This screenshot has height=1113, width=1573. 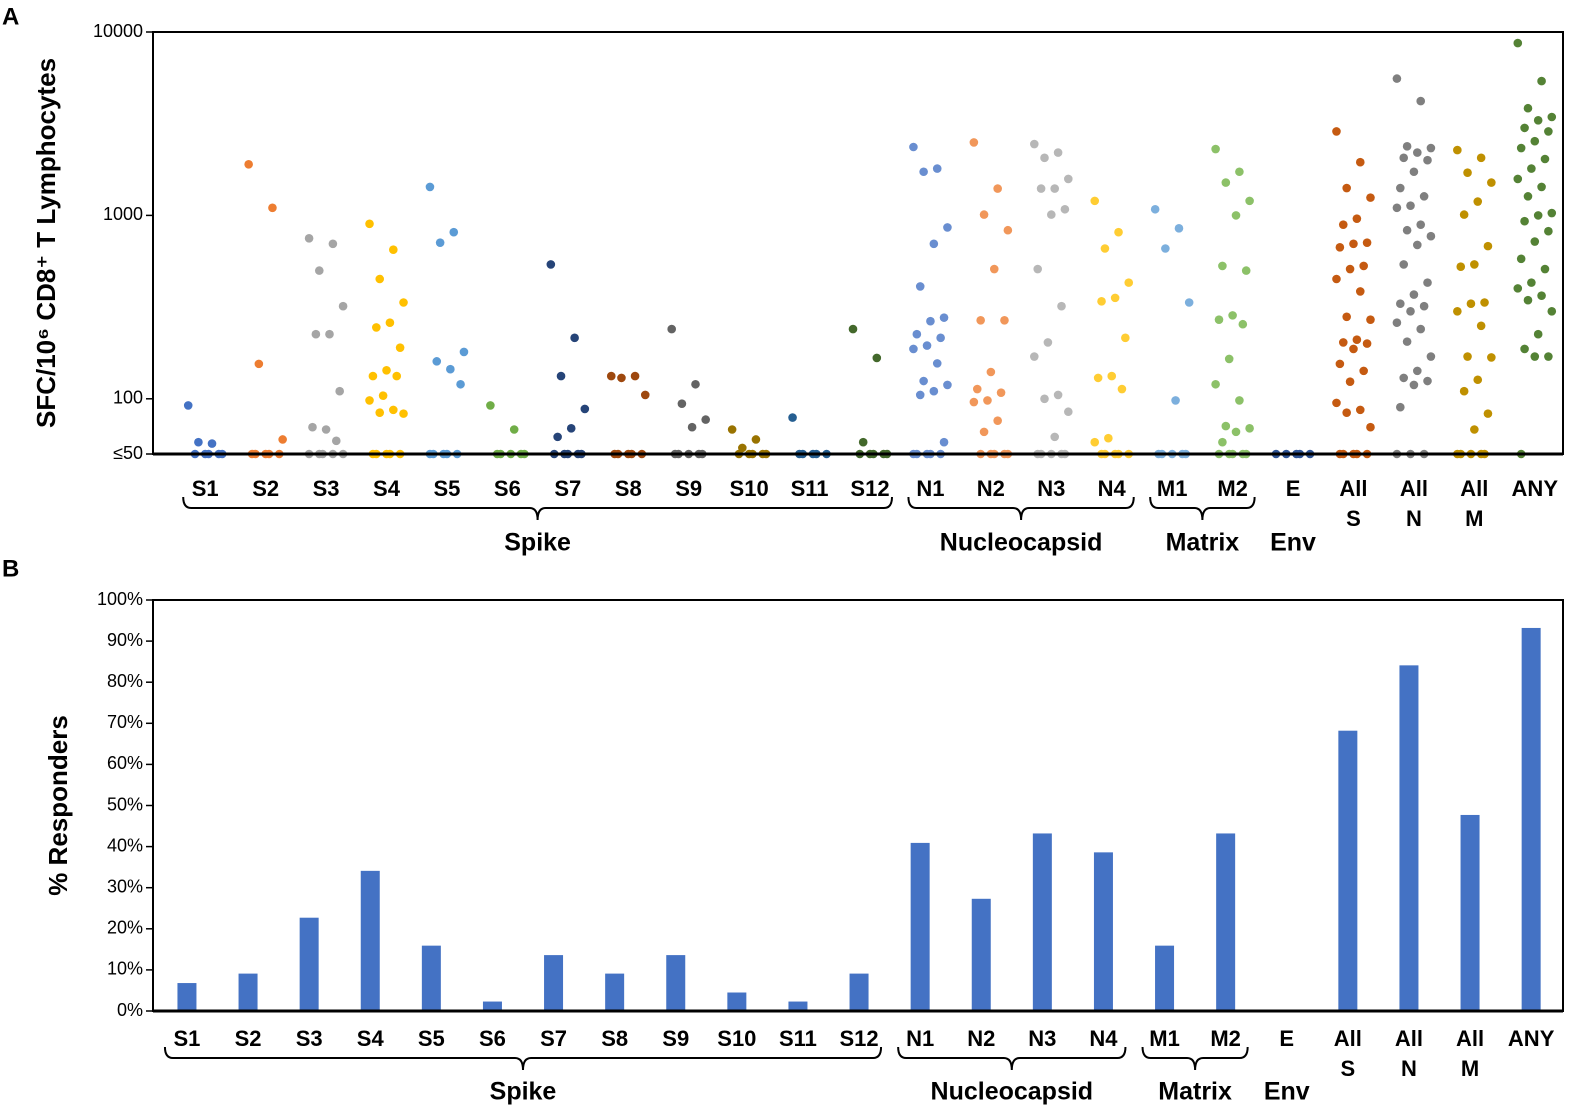 What do you see at coordinates (614, 1038) in the screenshot?
I see `x-tick-label: S8` at bounding box center [614, 1038].